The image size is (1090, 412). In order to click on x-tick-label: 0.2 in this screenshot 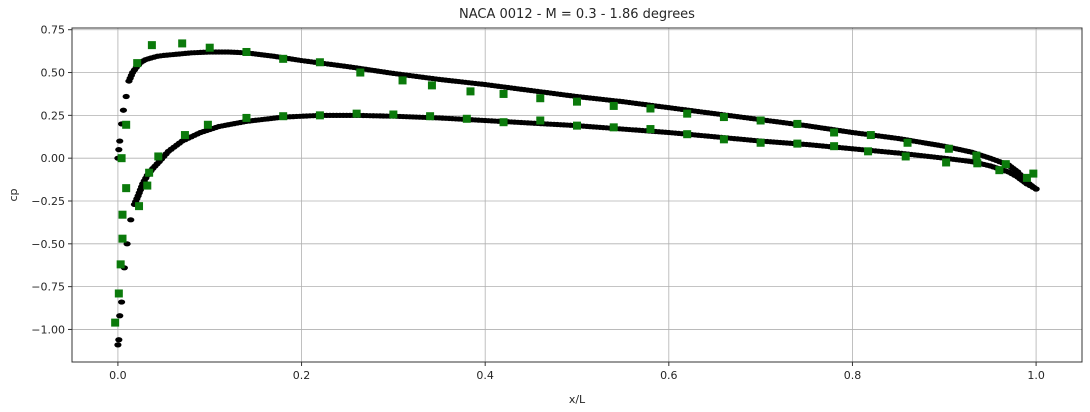, I will do `click(302, 375)`.